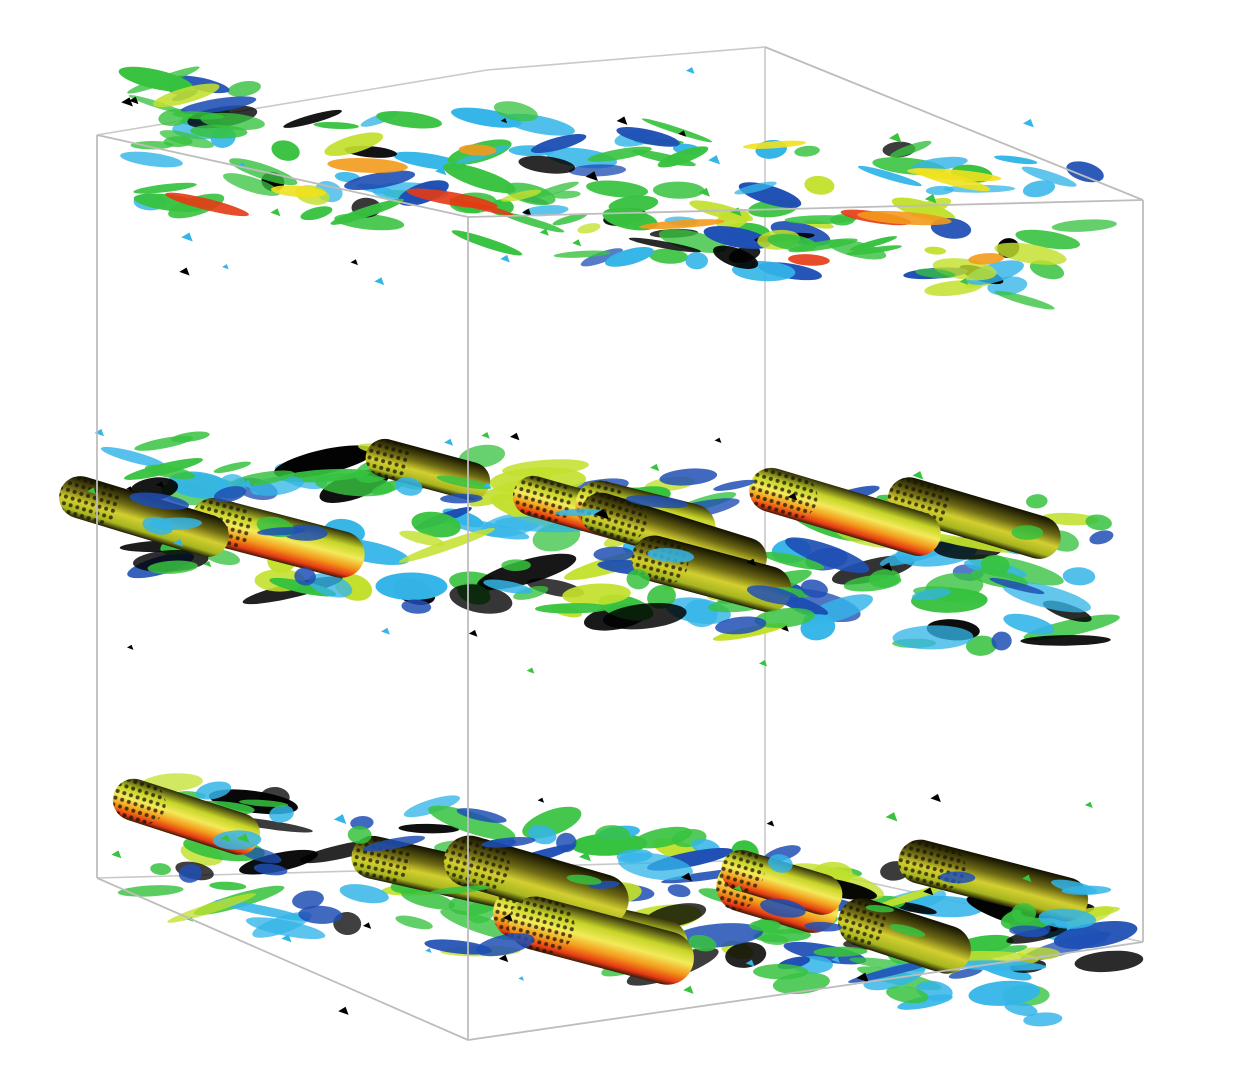 The height and width of the screenshot is (1089, 1243). What do you see at coordinates (626, 58) in the screenshot?
I see `box-edge-back-top-right` at bounding box center [626, 58].